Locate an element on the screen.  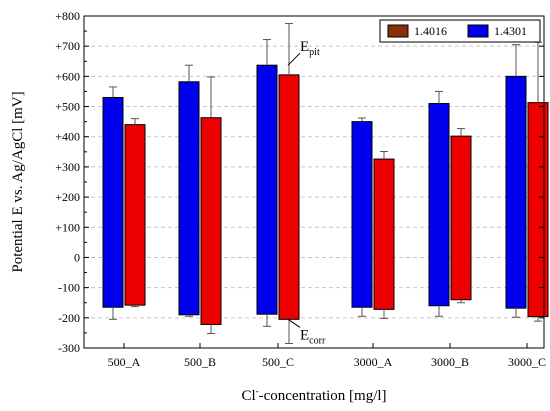
annotation-label: Ecorr is located at coordinates (313, 336).